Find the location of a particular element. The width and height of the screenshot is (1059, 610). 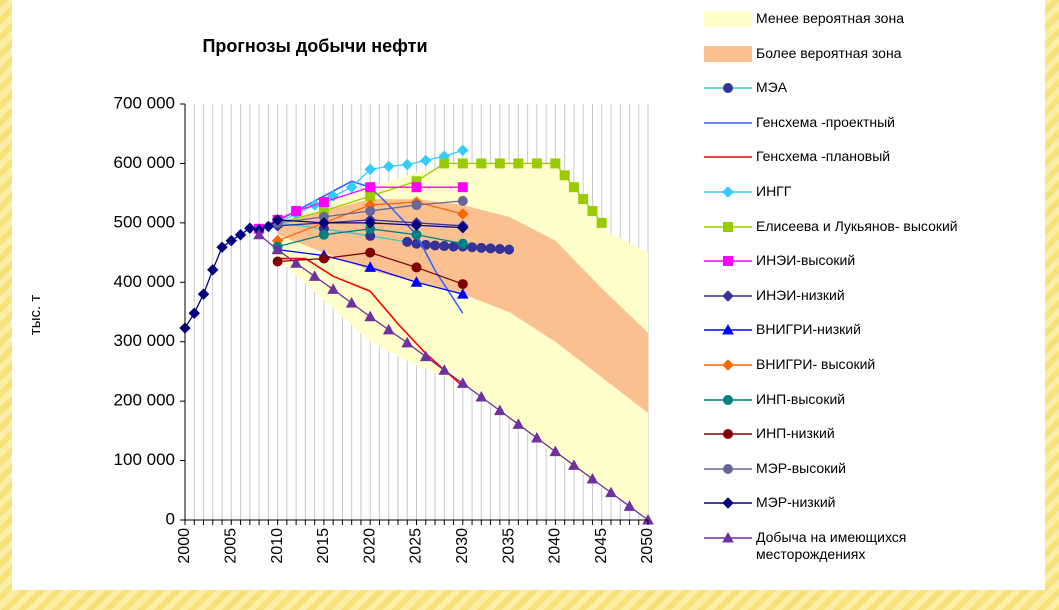

y-tick-label: 600 000 is located at coordinates (144, 162).